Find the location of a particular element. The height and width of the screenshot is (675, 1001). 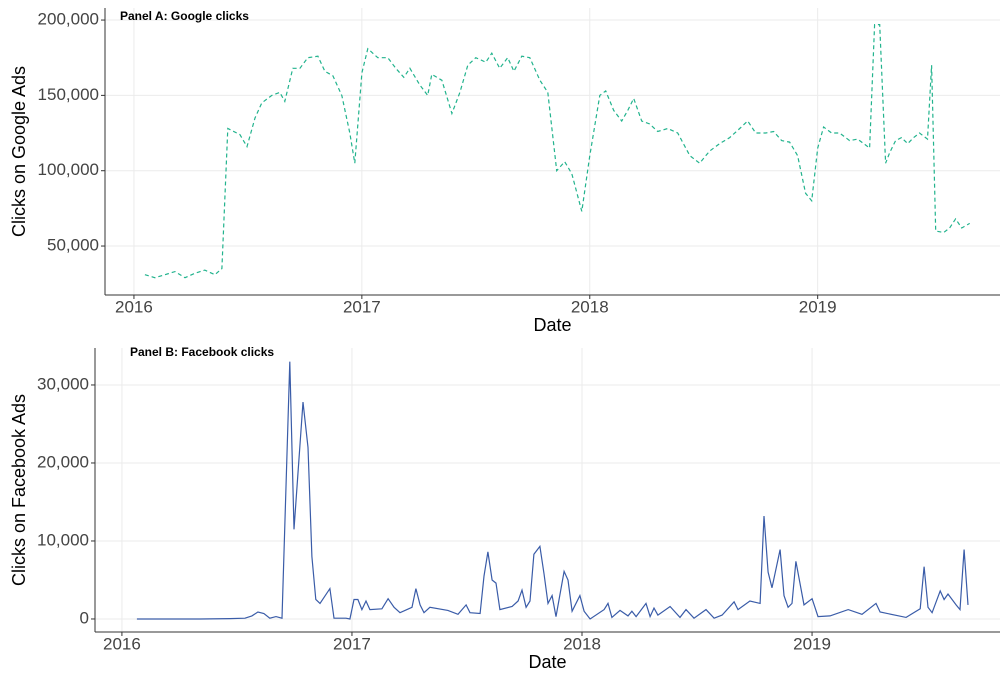

y-tick-label: 30,000 is located at coordinates (63, 383).